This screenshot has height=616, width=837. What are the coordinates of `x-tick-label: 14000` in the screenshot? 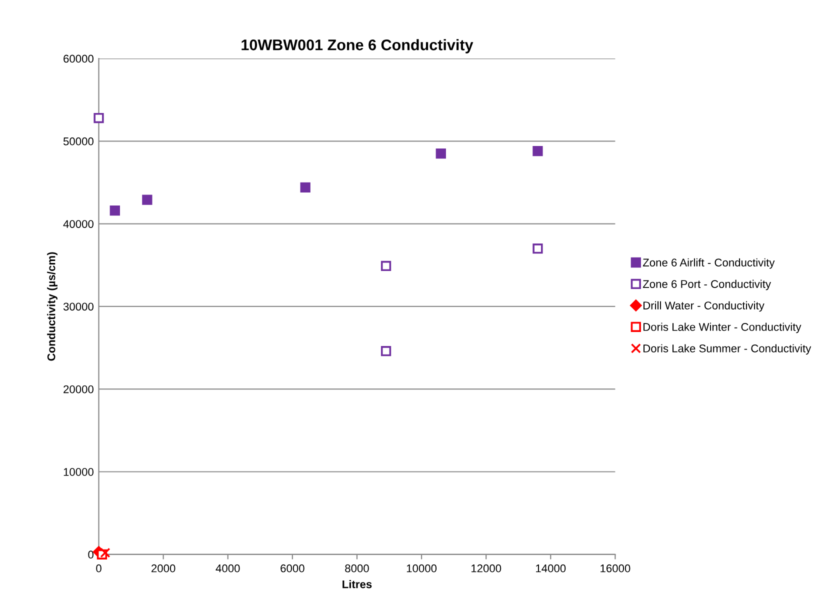 It's located at (551, 568).